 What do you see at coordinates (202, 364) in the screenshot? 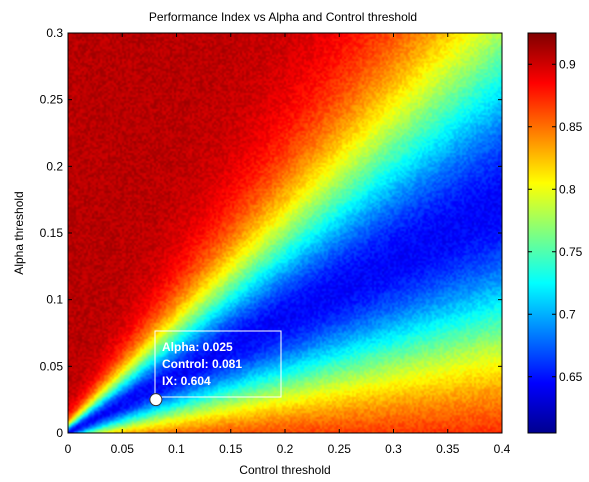
I see `data-tip-control: Control: 0.081` at bounding box center [202, 364].